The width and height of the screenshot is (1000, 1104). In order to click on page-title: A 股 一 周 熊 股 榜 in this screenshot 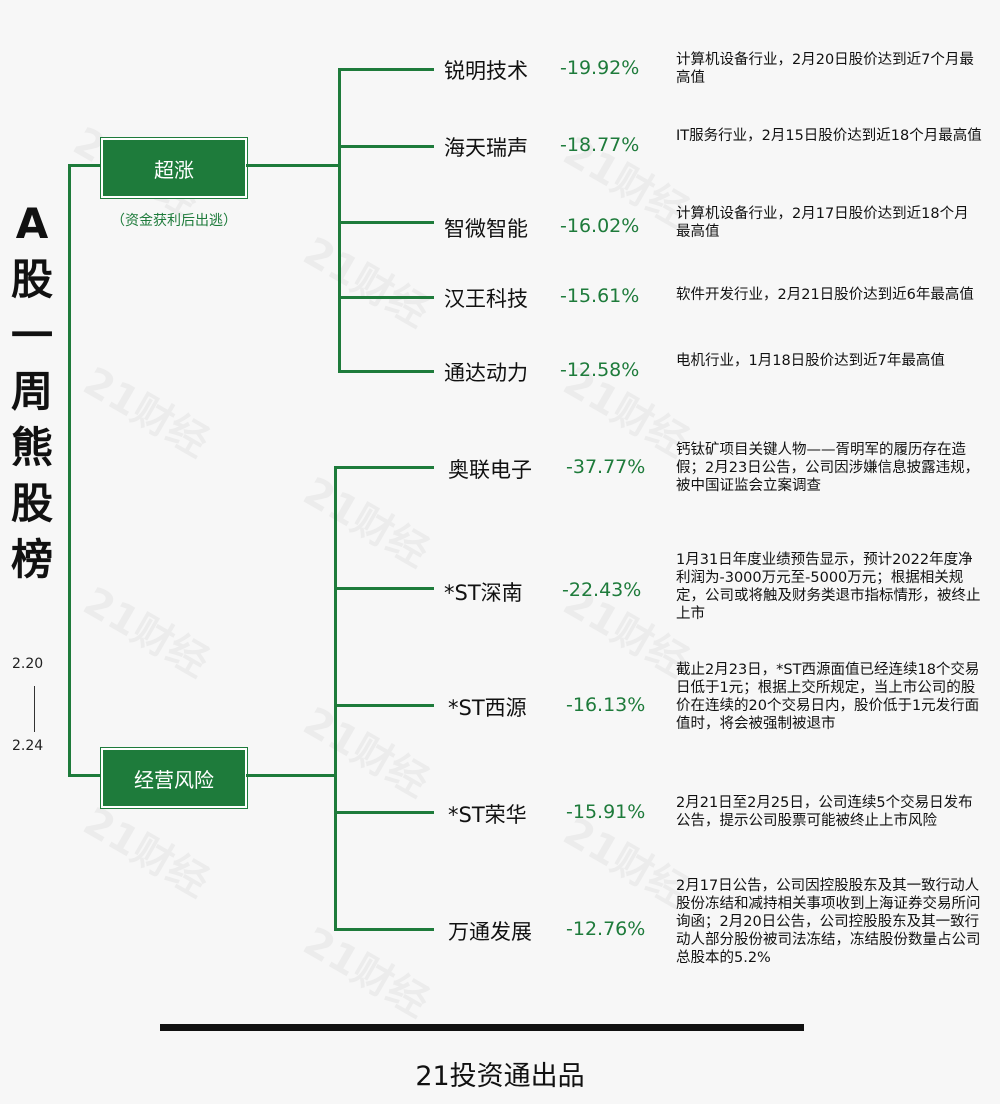, I will do `click(32, 392)`.